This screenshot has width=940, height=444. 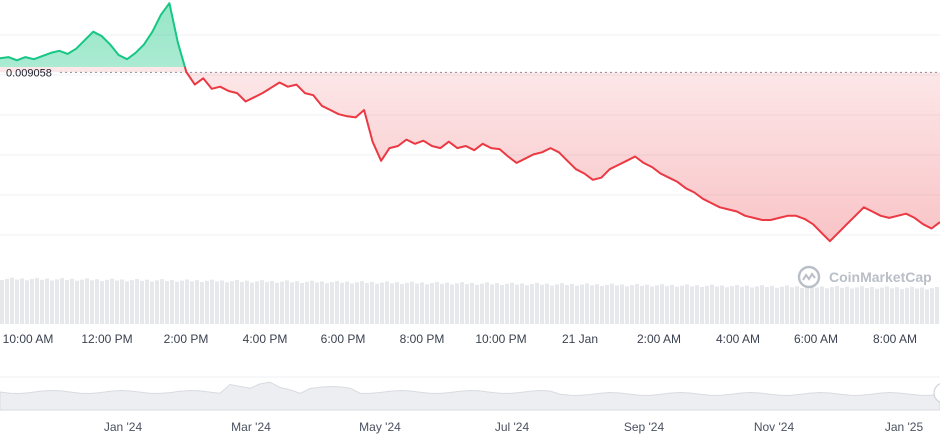 What do you see at coordinates (895, 339) in the screenshot?
I see `x-tick-label: 8:00 AM` at bounding box center [895, 339].